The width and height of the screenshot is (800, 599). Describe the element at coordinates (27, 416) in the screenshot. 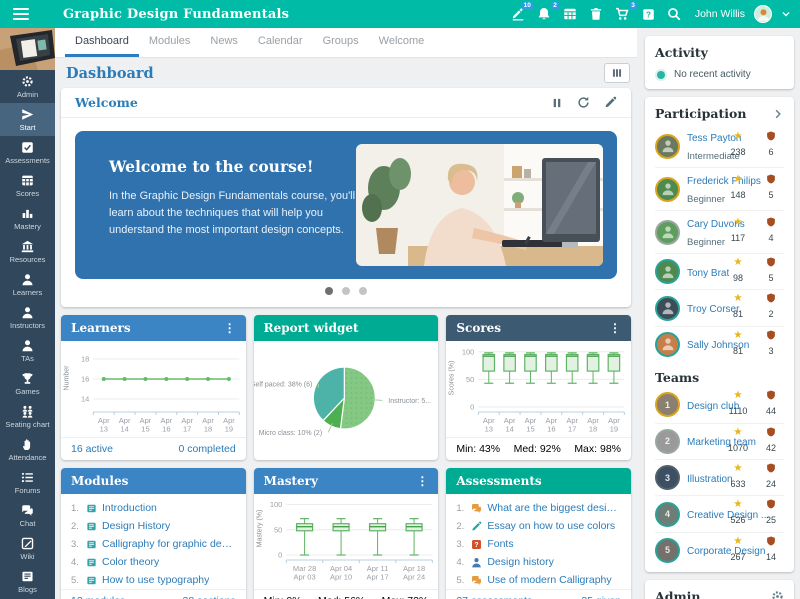

I see `sidebar-item-seating-chart: Seating chart` at that location.